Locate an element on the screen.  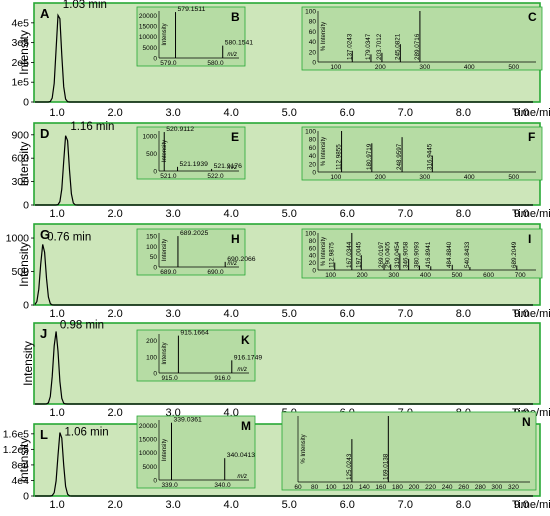
y-tick-label: 500 is located at coordinates (20, 272).